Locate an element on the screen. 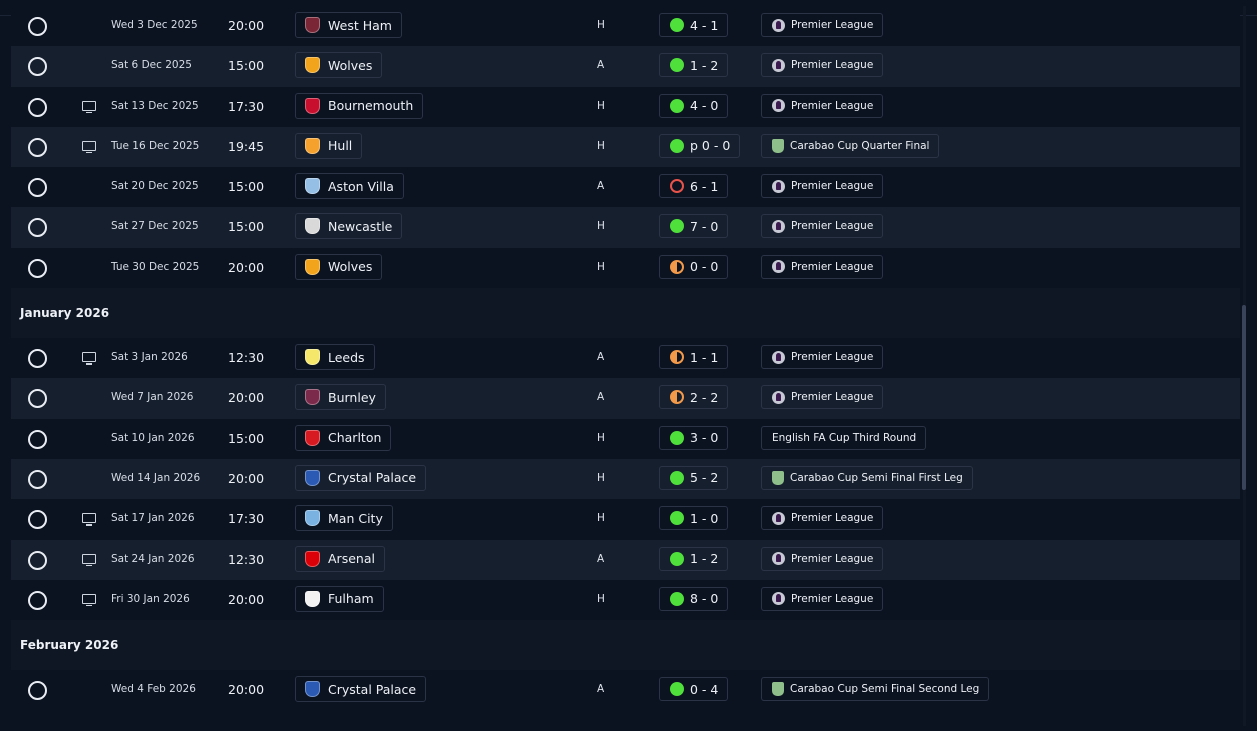  opponent-button: Fulham is located at coordinates (339, 598).